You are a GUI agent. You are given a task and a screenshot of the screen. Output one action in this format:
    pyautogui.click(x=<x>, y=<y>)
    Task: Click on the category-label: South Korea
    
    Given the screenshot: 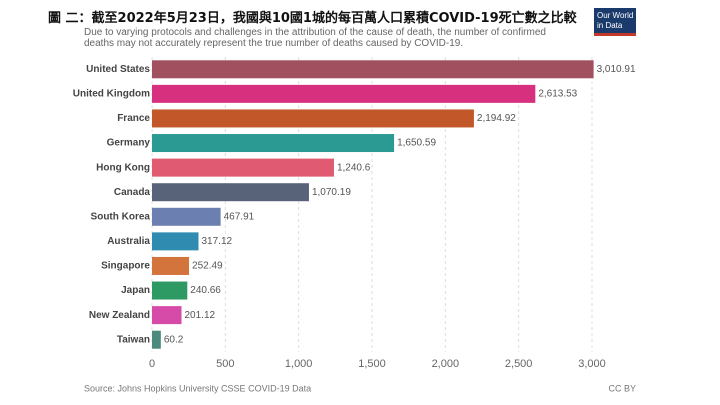 What is the action you would take?
    pyautogui.click(x=121, y=216)
    